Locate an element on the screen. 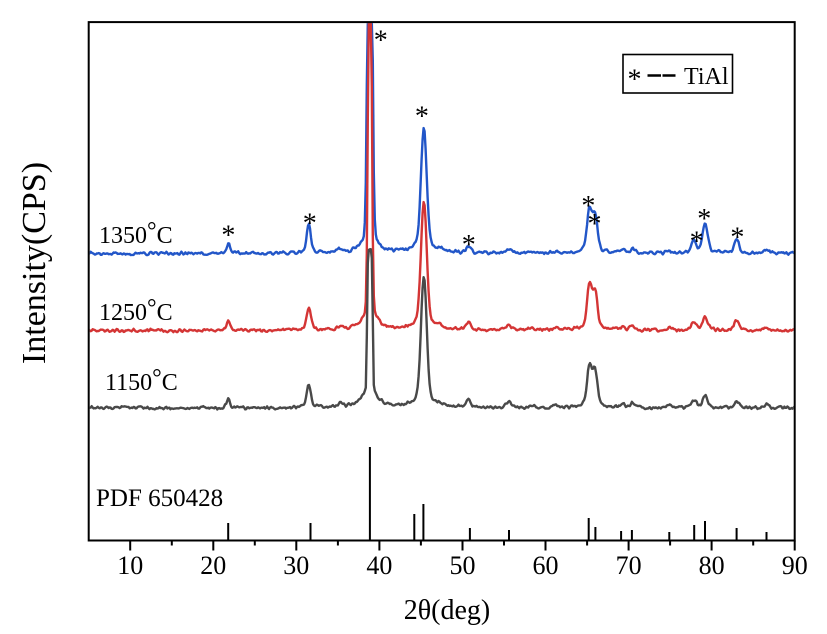 This screenshot has width=827, height=634. svg-text: 90 is located at coordinates (795, 565).